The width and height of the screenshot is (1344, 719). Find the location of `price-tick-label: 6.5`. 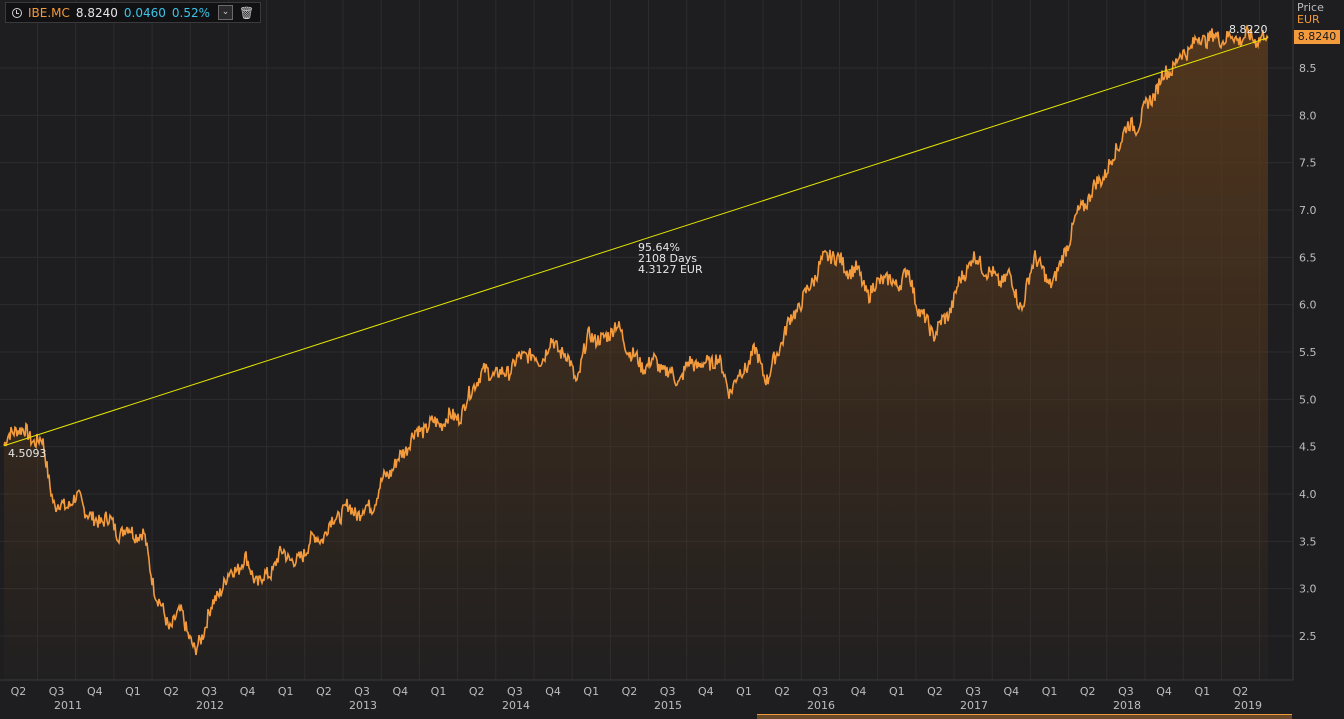

price-tick-label: 6.5 is located at coordinates (1308, 257).